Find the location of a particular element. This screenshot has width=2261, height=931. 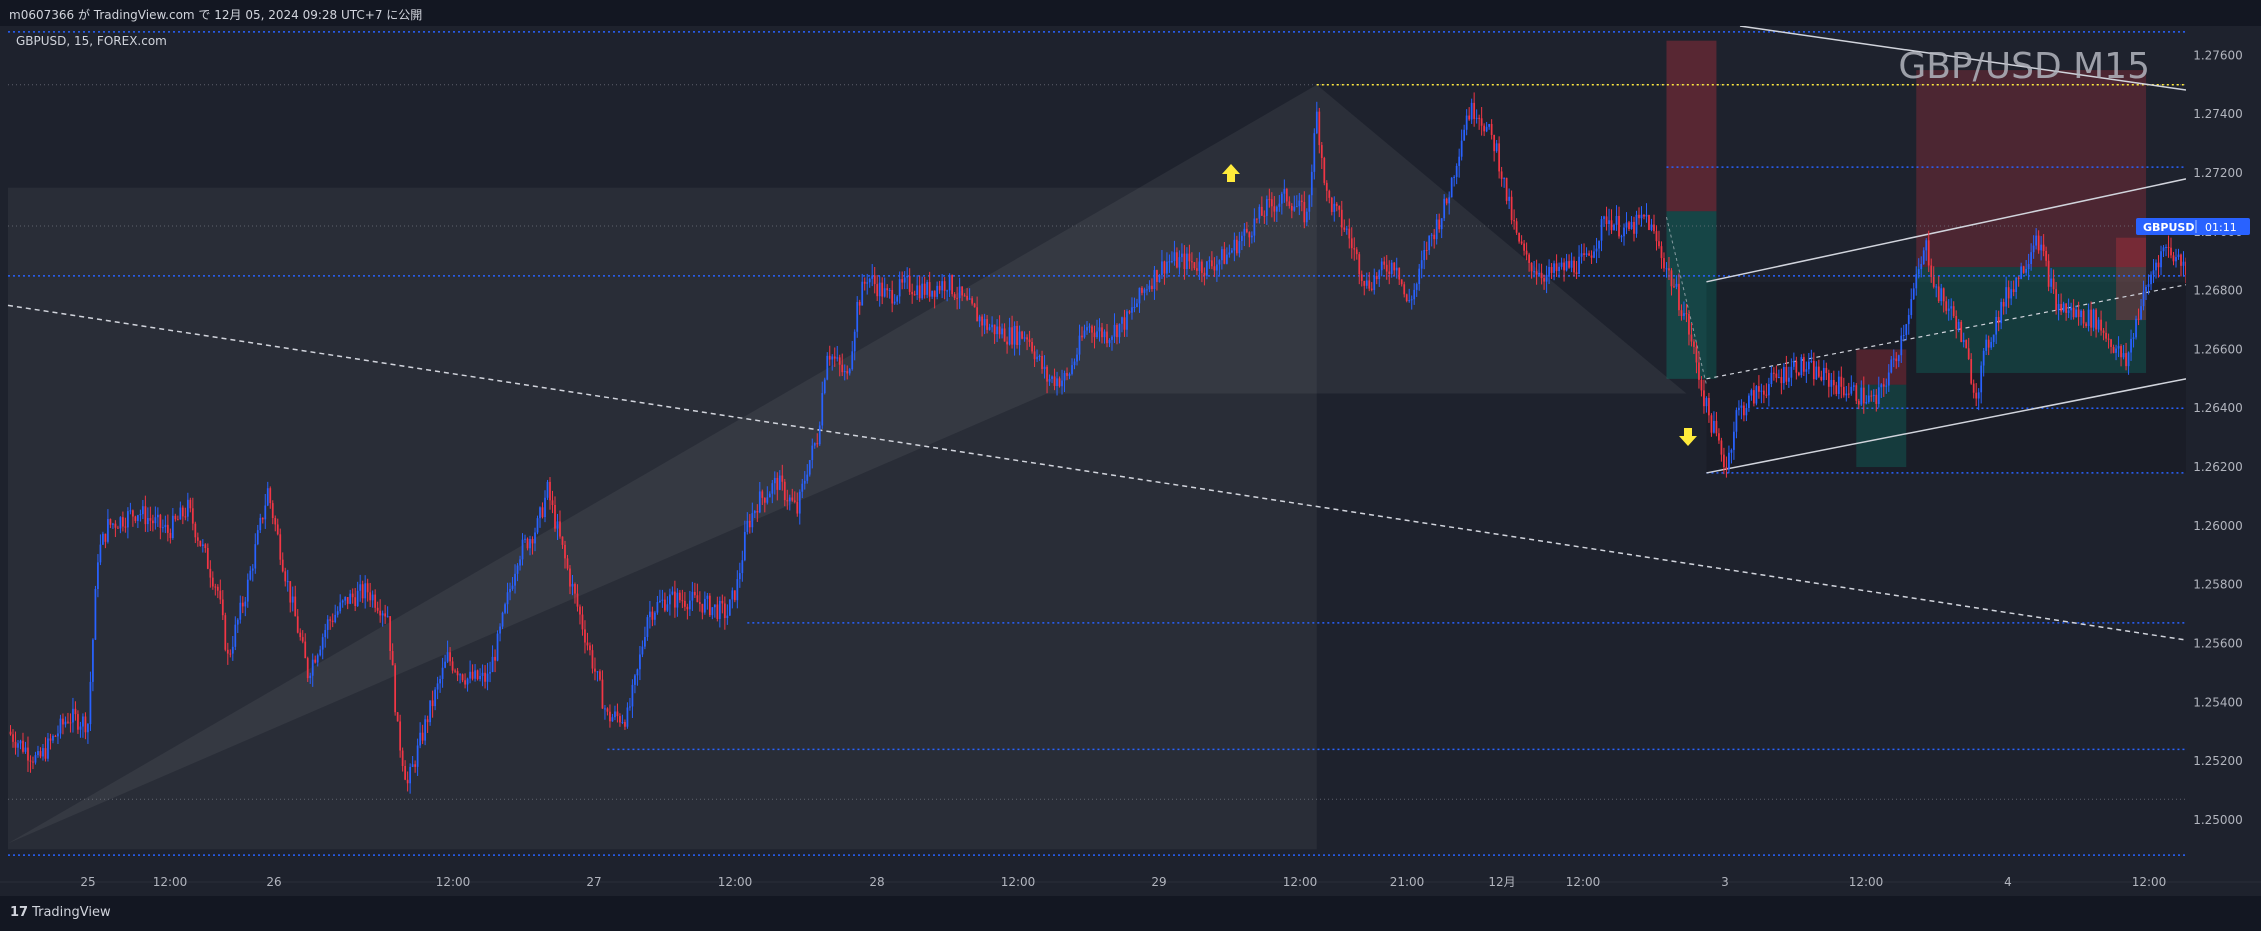

price-axis is located at coordinates (2223, 461).